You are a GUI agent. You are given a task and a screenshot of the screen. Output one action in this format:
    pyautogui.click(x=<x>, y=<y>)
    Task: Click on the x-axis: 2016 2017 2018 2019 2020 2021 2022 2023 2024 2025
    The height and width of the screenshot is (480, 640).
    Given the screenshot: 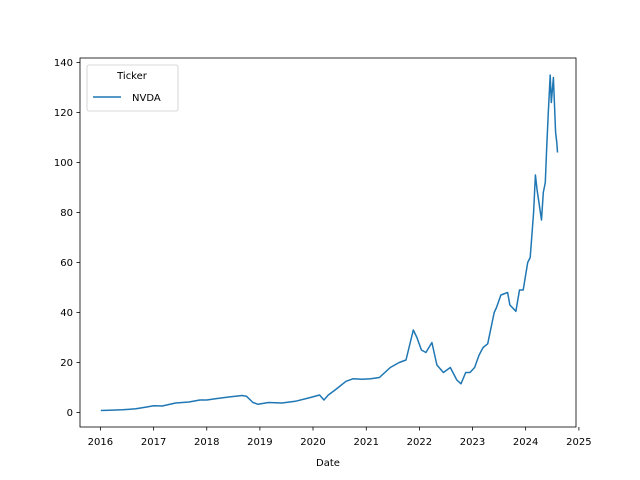 What is the action you would take?
    pyautogui.click(x=340, y=437)
    